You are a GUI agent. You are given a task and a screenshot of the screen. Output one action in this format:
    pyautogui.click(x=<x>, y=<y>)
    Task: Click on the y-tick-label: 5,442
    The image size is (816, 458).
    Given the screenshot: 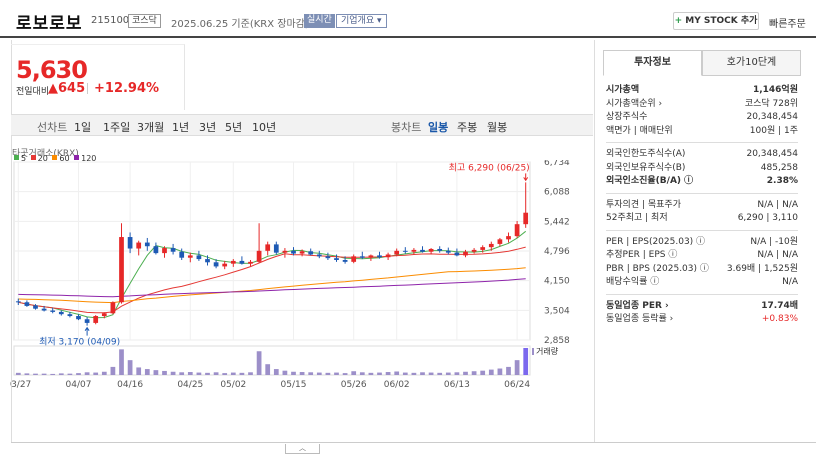 What is the action you would take?
    pyautogui.click(x=557, y=222)
    